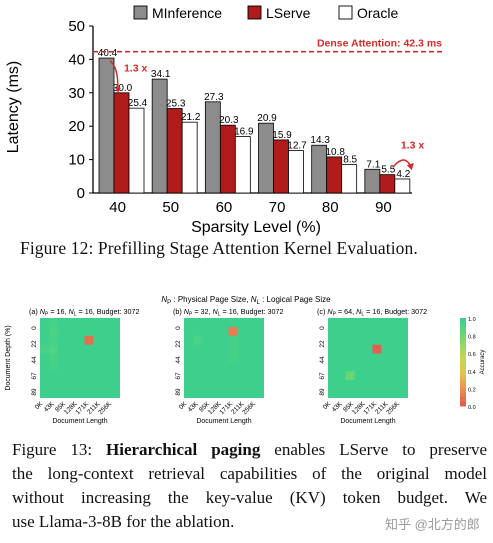 Image resolution: width=493 pixels, height=543 pixels. I want to click on speedup-label-1: 1.3 x, so click(136, 68).